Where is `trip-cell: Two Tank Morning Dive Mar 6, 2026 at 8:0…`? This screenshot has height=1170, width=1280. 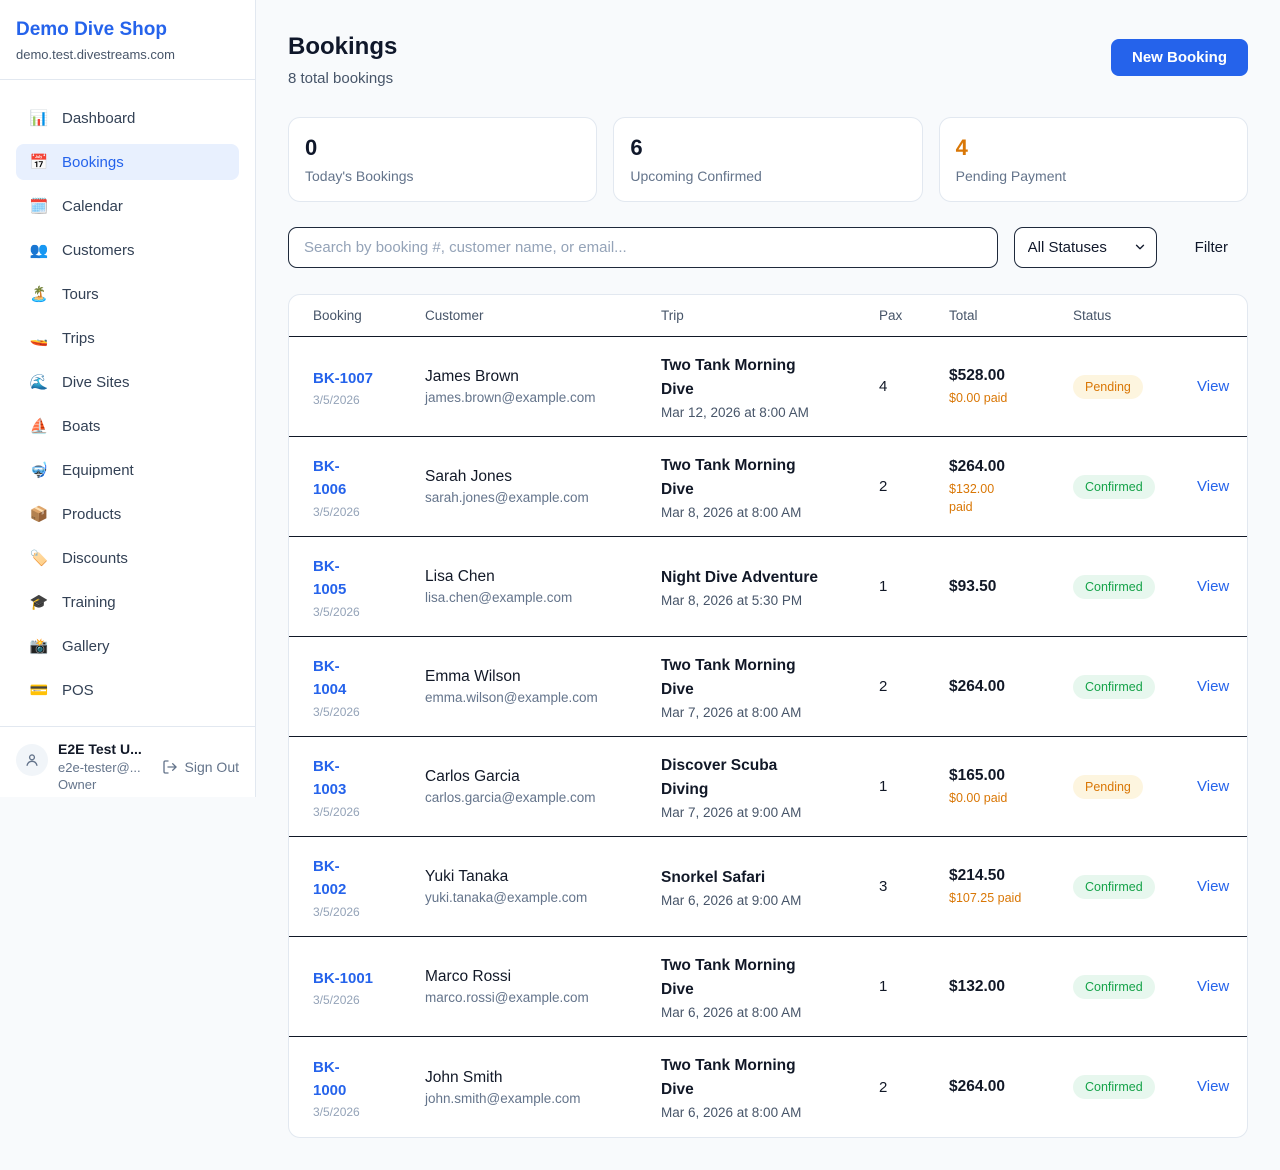 trip-cell: Two Tank Morning Dive Mar 6, 2026 at 8:0… is located at coordinates (770, 1087).